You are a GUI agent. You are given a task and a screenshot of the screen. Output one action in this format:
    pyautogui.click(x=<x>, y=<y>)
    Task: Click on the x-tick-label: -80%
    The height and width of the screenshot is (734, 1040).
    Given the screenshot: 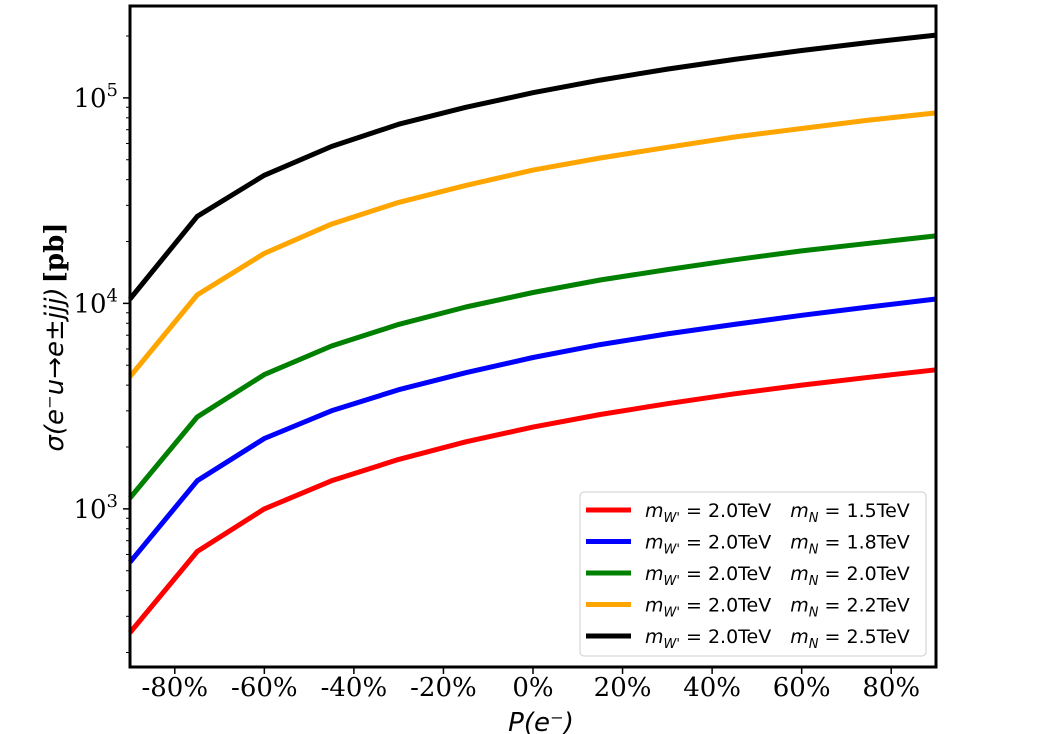 What is the action you would take?
    pyautogui.click(x=174, y=688)
    